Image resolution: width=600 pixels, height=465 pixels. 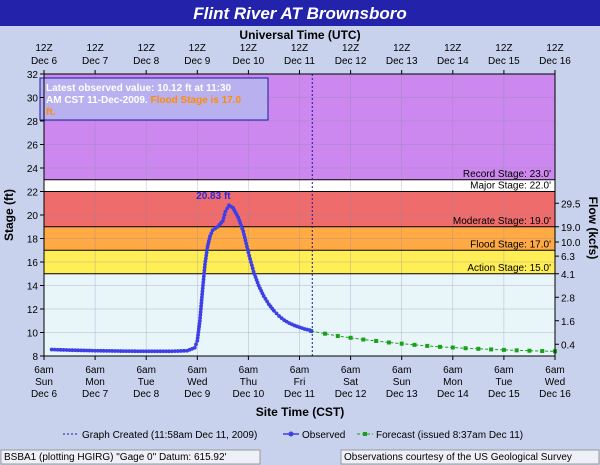 I want to click on y-tick-label: 24, so click(x=33, y=169).